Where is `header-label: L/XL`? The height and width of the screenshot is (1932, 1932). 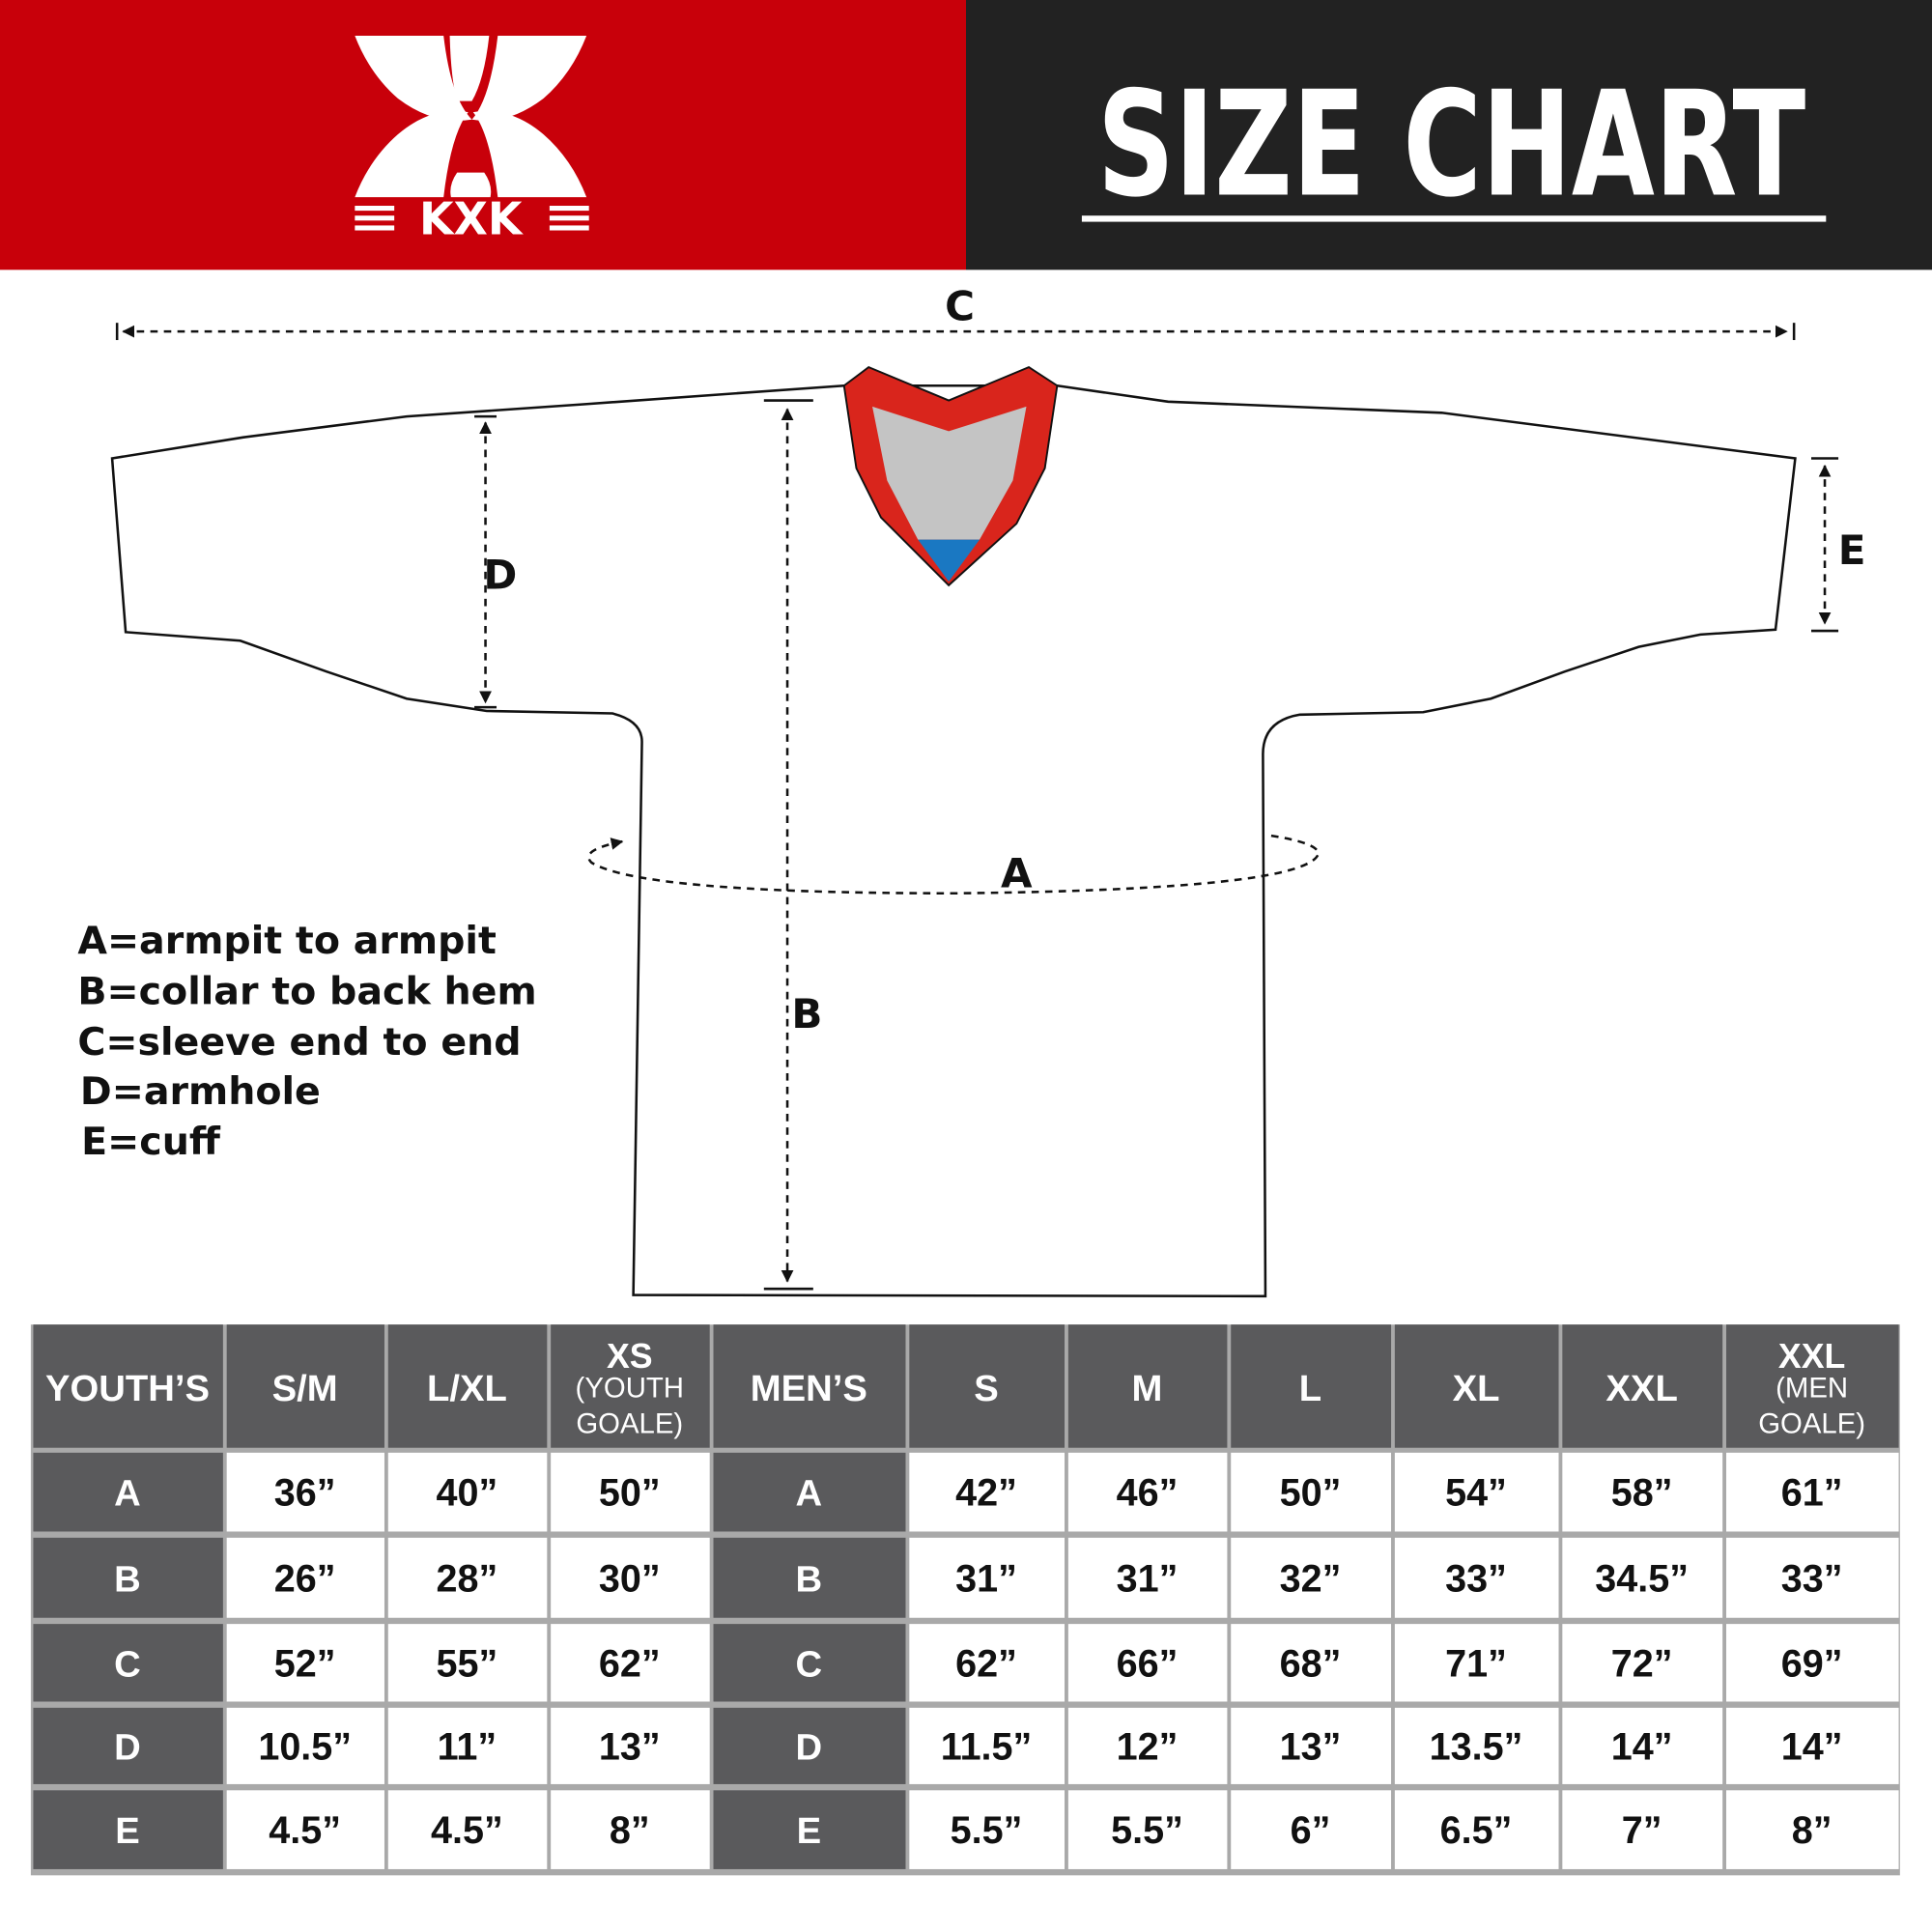 header-label: L/XL is located at coordinates (467, 1388).